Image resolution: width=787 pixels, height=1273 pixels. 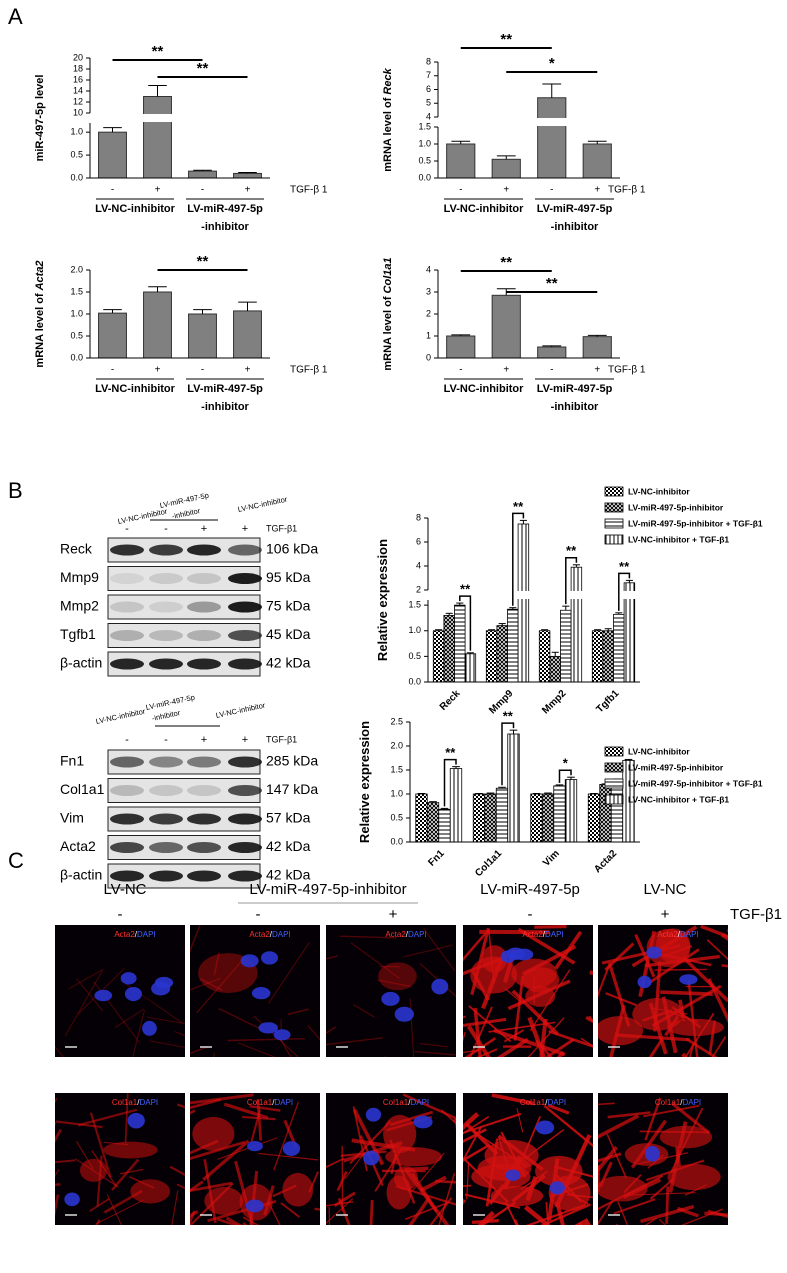 I want to click on protein-name: Mmp9, so click(x=79, y=577).